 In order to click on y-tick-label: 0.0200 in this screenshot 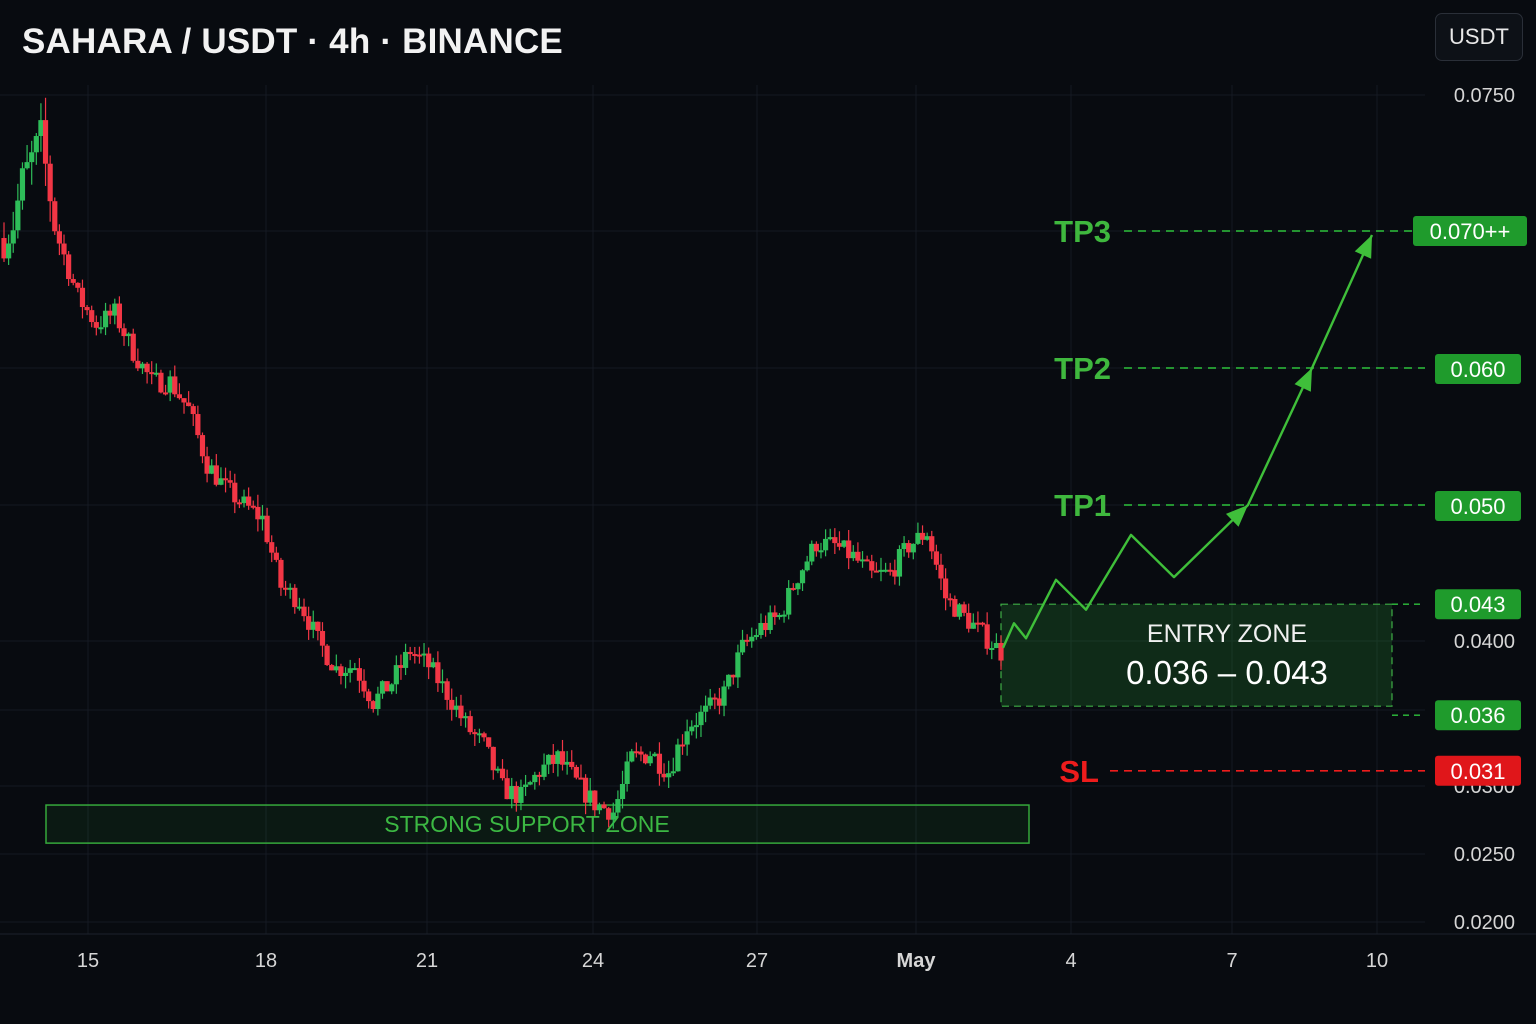, I will do `click(1484, 923)`.